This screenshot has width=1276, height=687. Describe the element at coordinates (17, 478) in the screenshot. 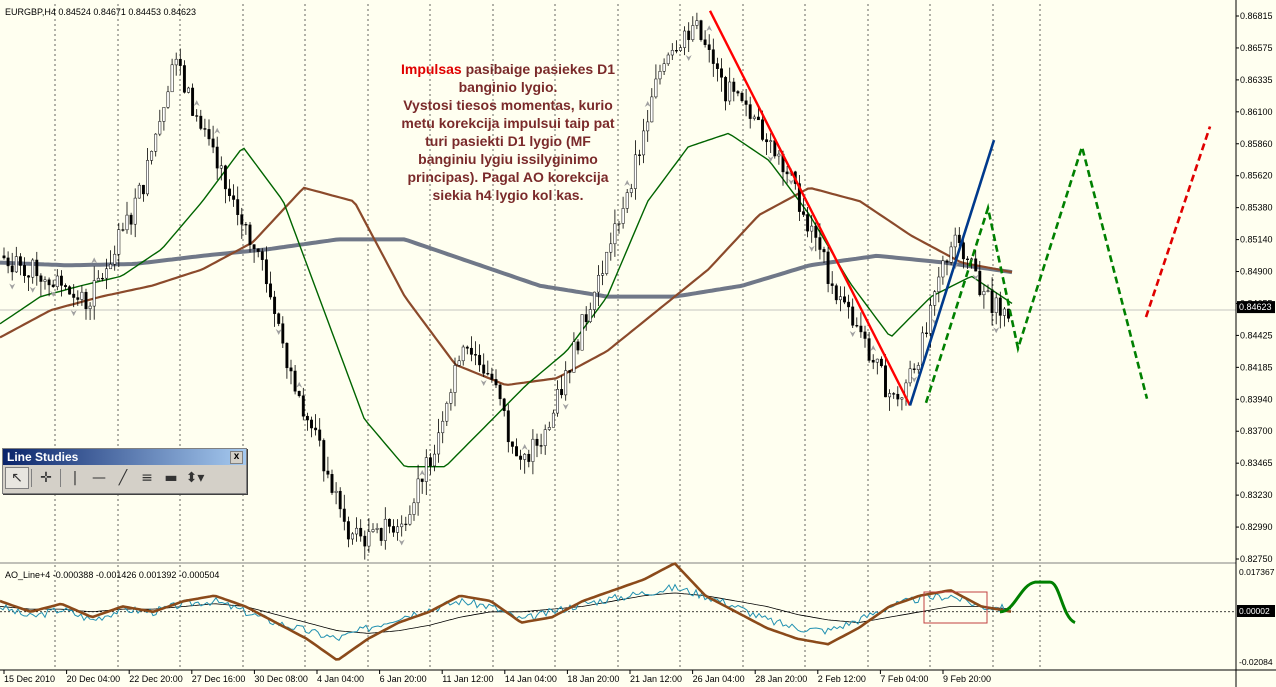

I see `cursor-tool-button: ↖` at that location.